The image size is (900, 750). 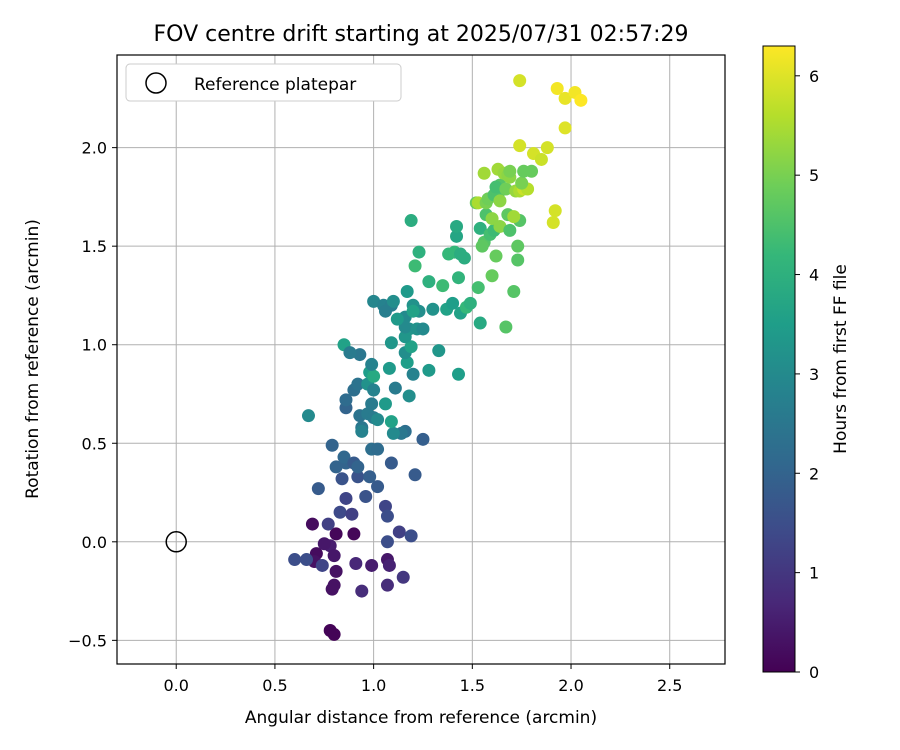 I want to click on colorbar-tick-label: 1, so click(x=814, y=573).